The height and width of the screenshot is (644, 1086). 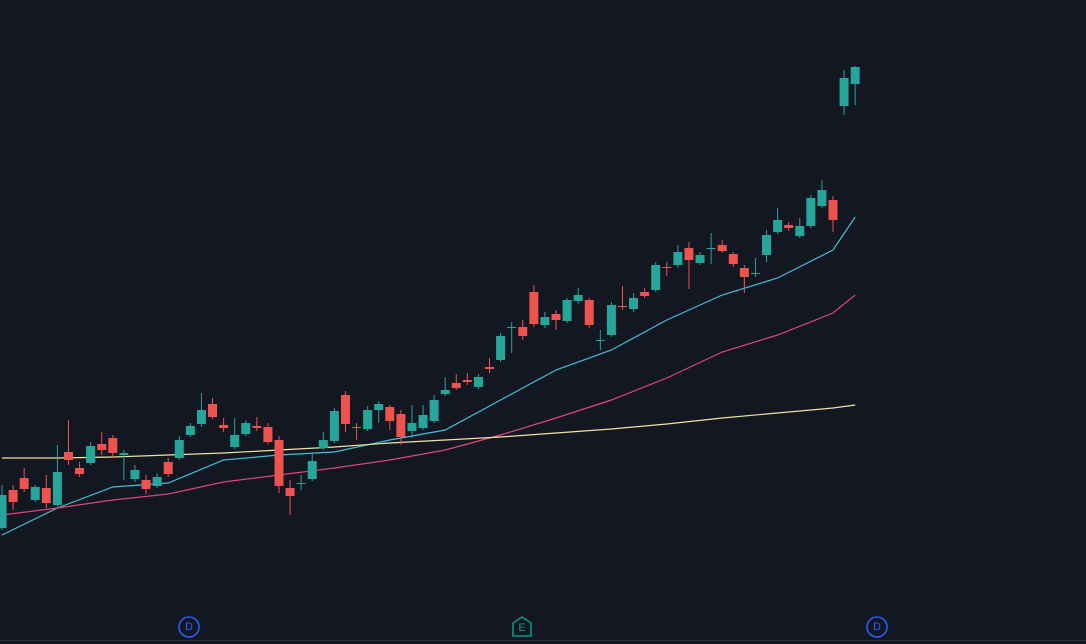 I want to click on earnings-badge, so click(x=522, y=626).